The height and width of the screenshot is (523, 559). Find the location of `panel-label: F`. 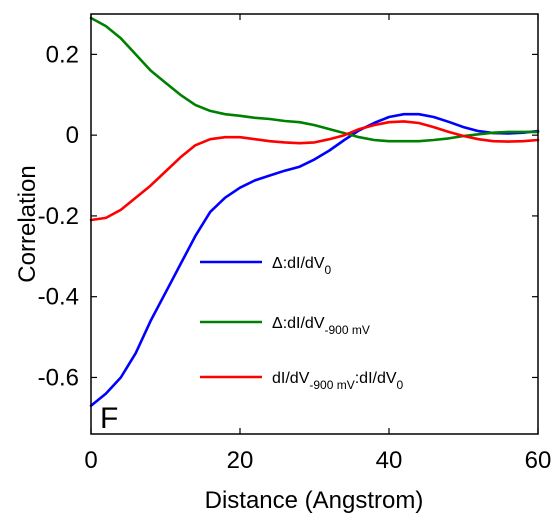

panel-label: F is located at coordinates (109, 418).